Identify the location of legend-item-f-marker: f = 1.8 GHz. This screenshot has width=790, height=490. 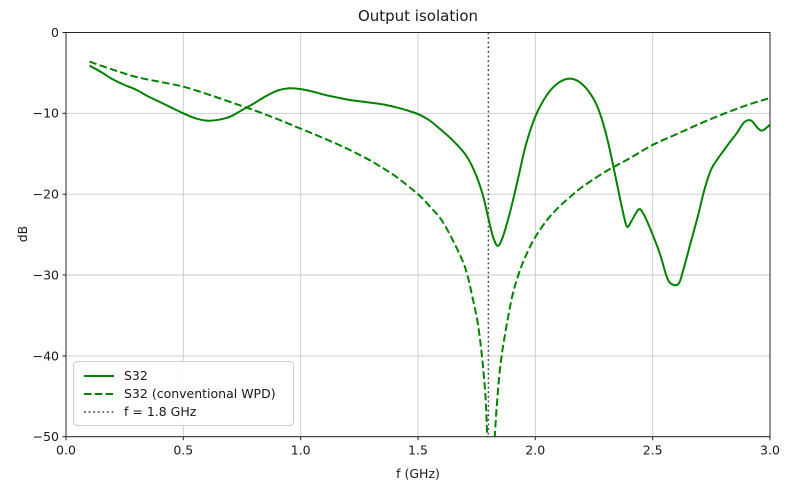
(183, 411).